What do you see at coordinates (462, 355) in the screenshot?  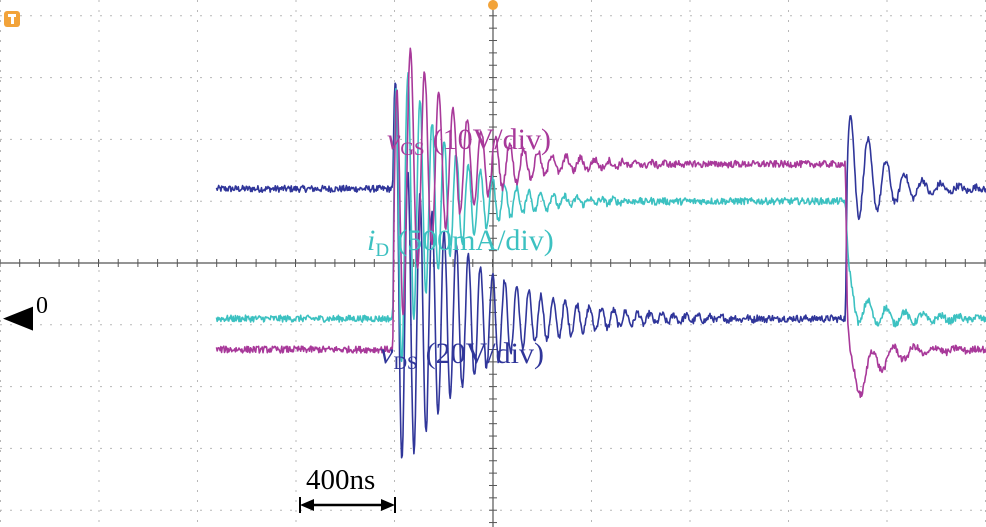 I see `vds-trace-label: vDS (20V/div)` at bounding box center [462, 355].